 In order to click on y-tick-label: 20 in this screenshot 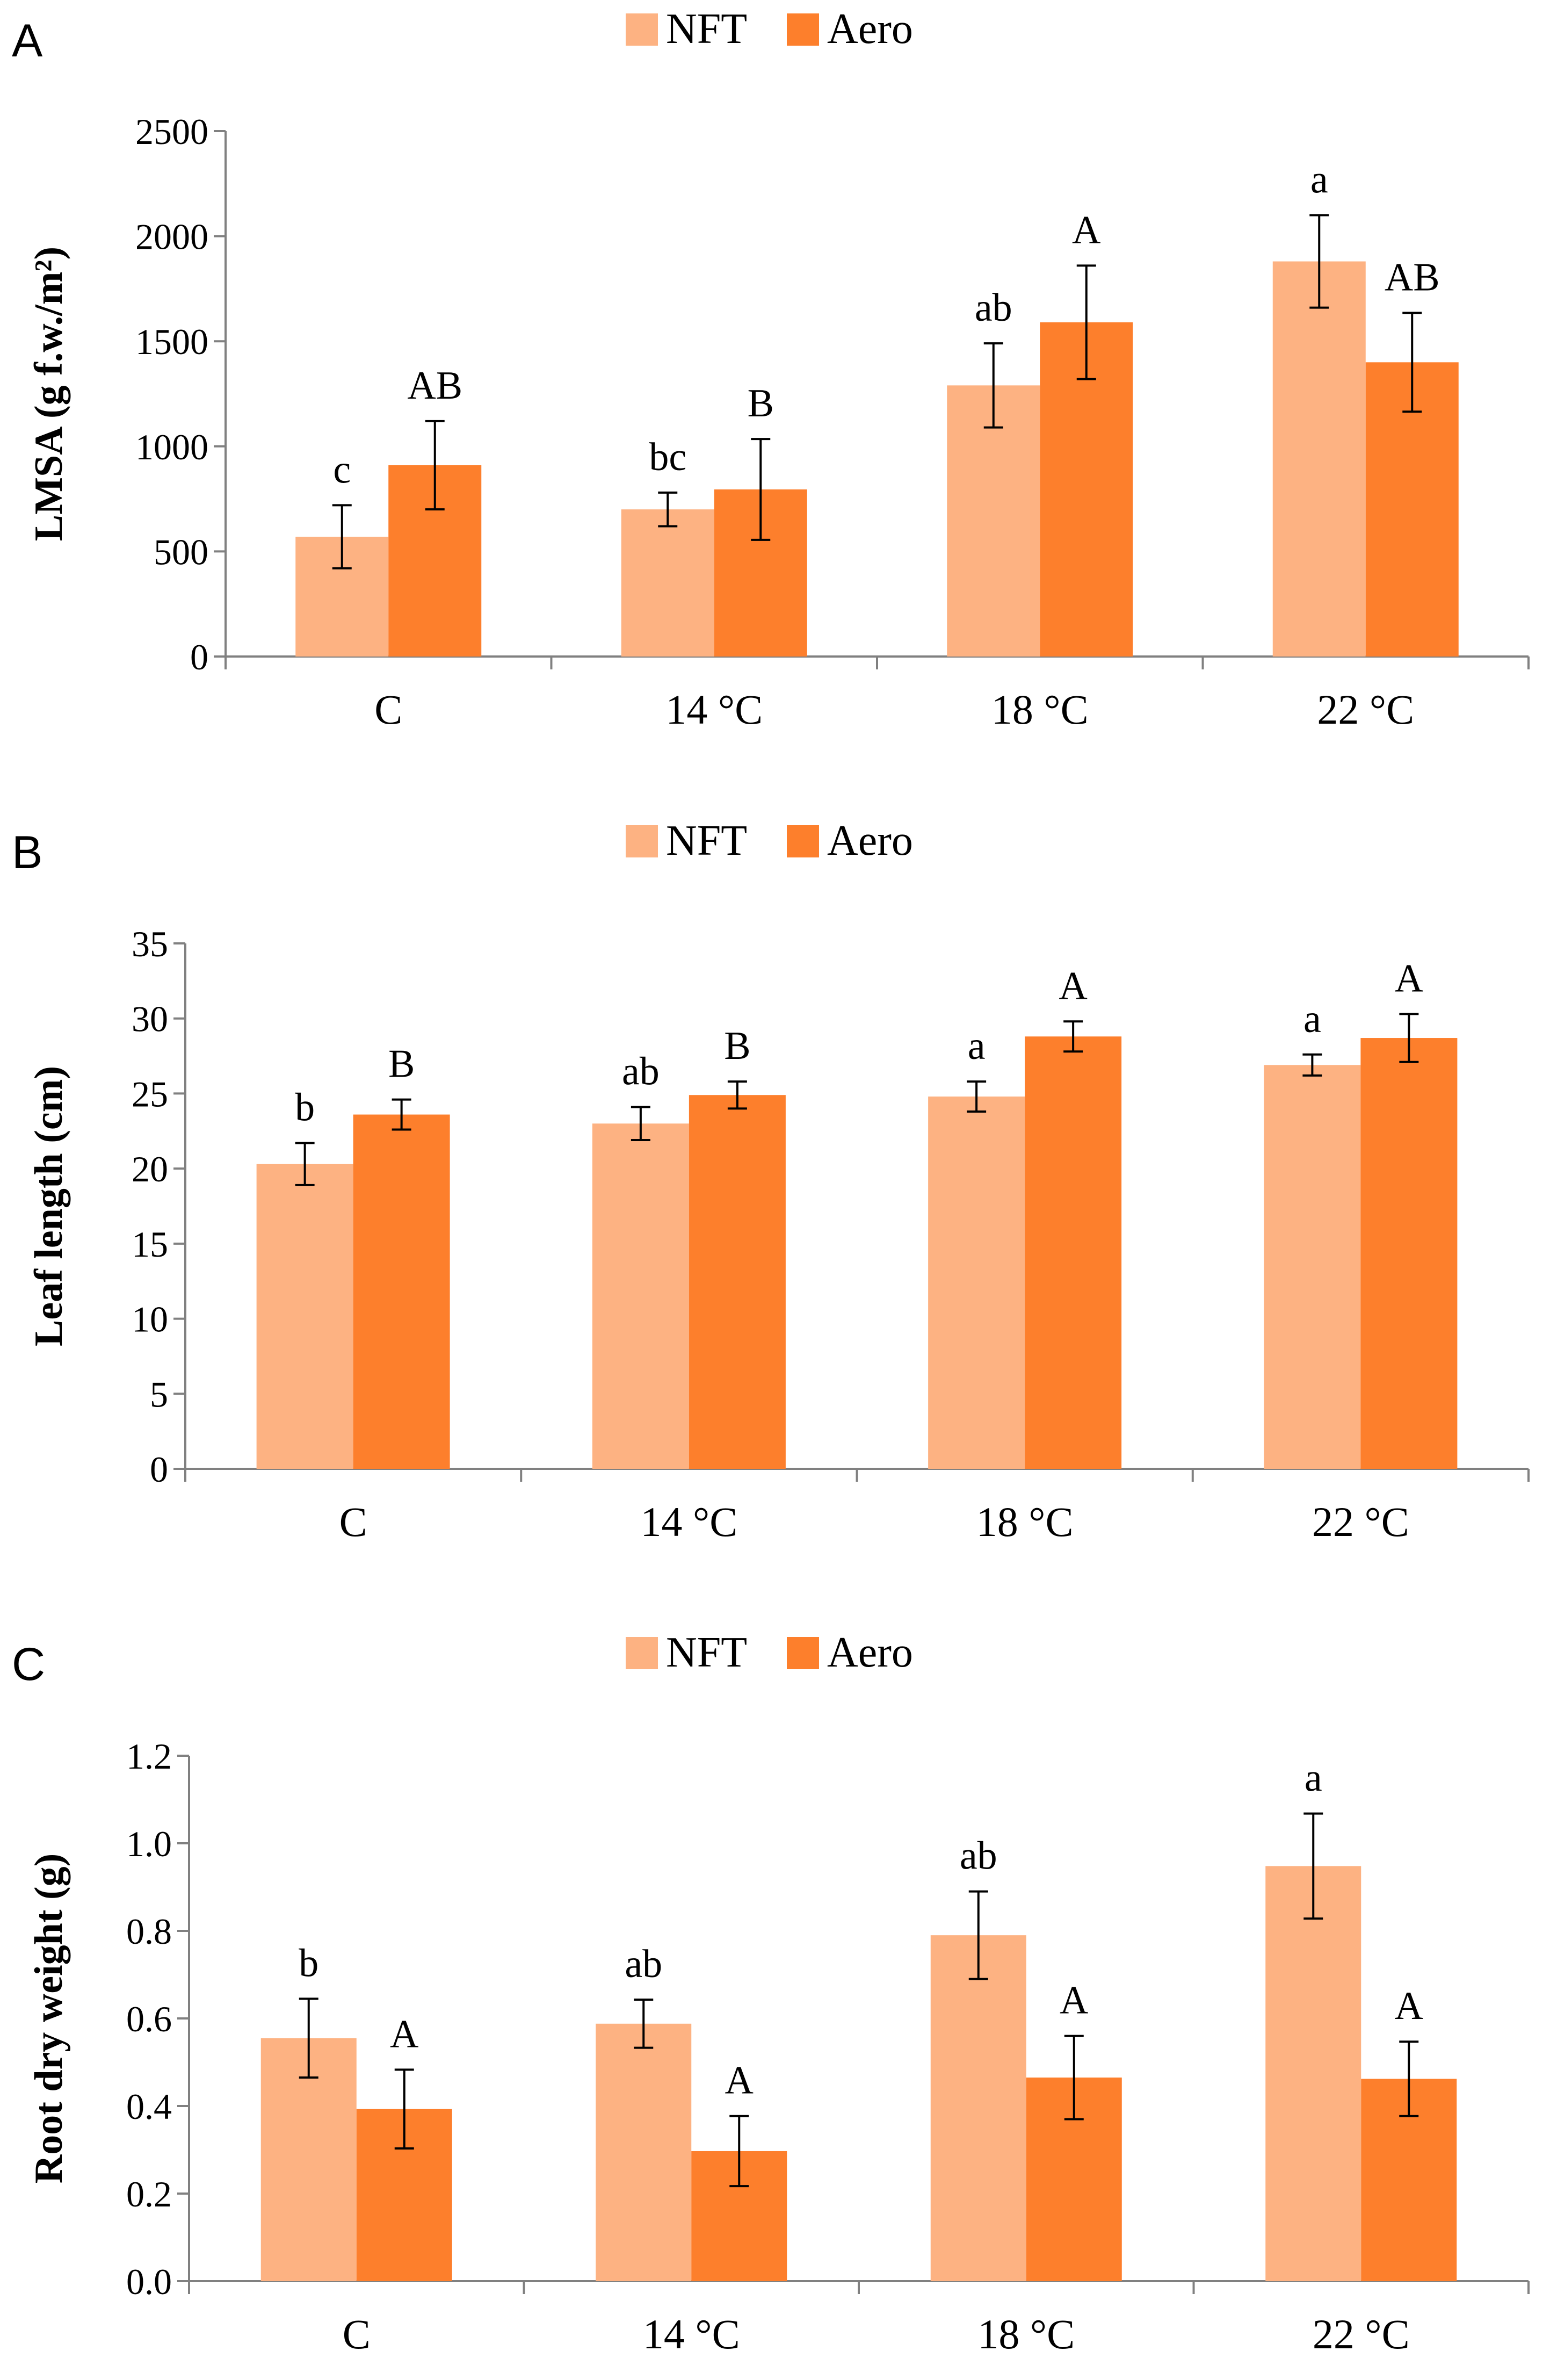, I will do `click(150, 1169)`.